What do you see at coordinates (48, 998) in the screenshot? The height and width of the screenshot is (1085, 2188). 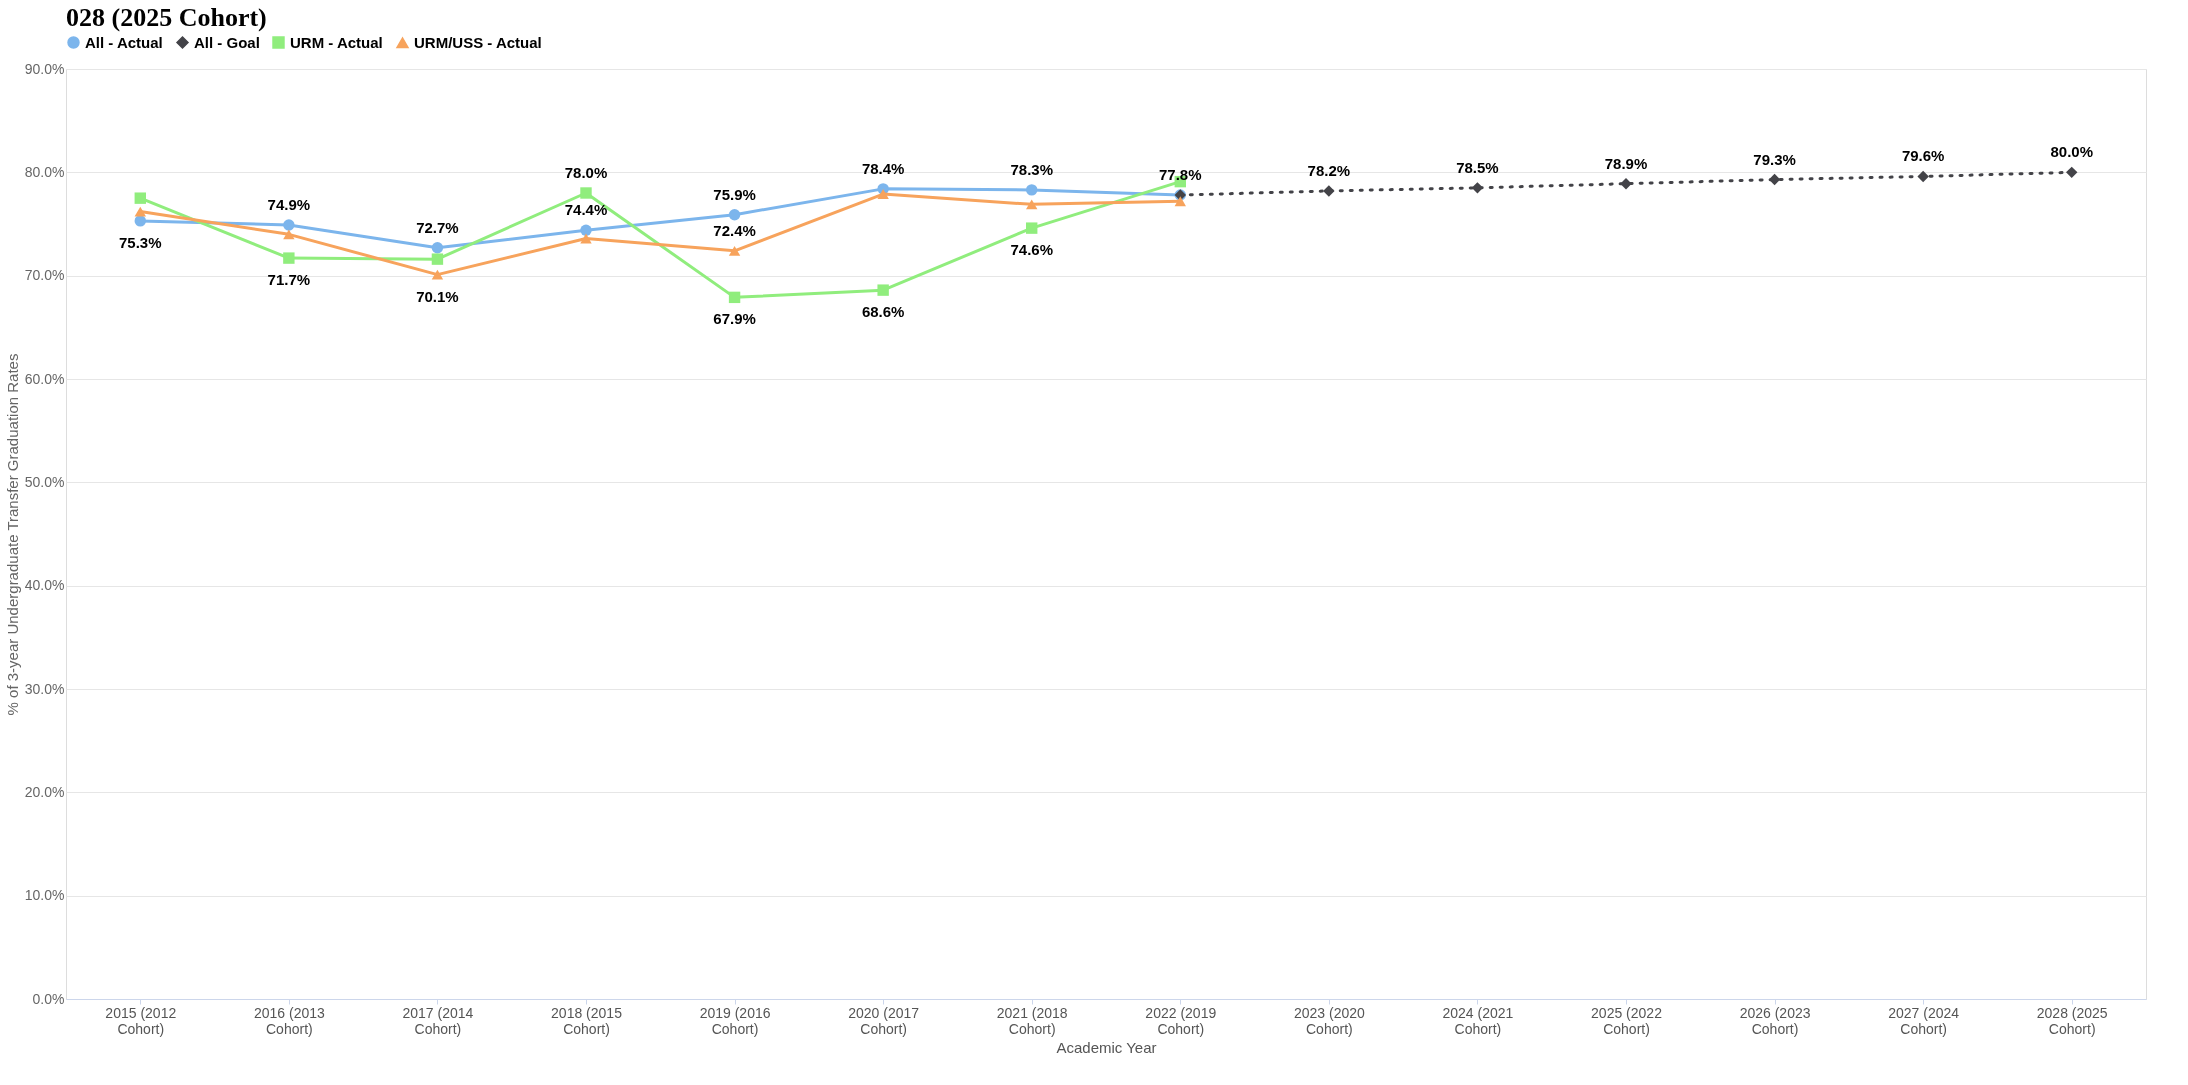 I see `y-tick-label: 0.0%` at bounding box center [48, 998].